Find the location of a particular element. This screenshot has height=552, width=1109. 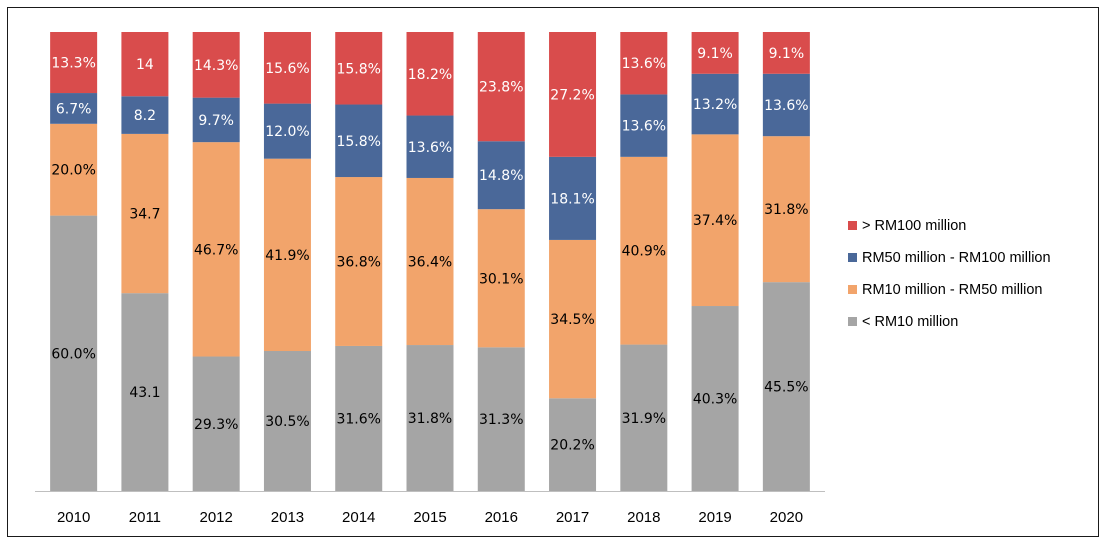

data-label-2019-s1: 37.4% is located at coordinates (715, 221).